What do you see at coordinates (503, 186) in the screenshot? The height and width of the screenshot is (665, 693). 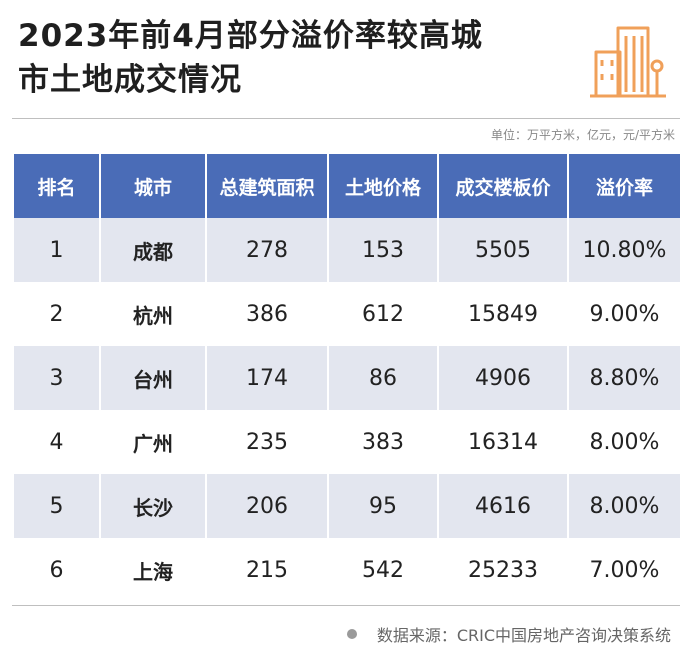 I see `header-floor-price: 成交楼板价` at bounding box center [503, 186].